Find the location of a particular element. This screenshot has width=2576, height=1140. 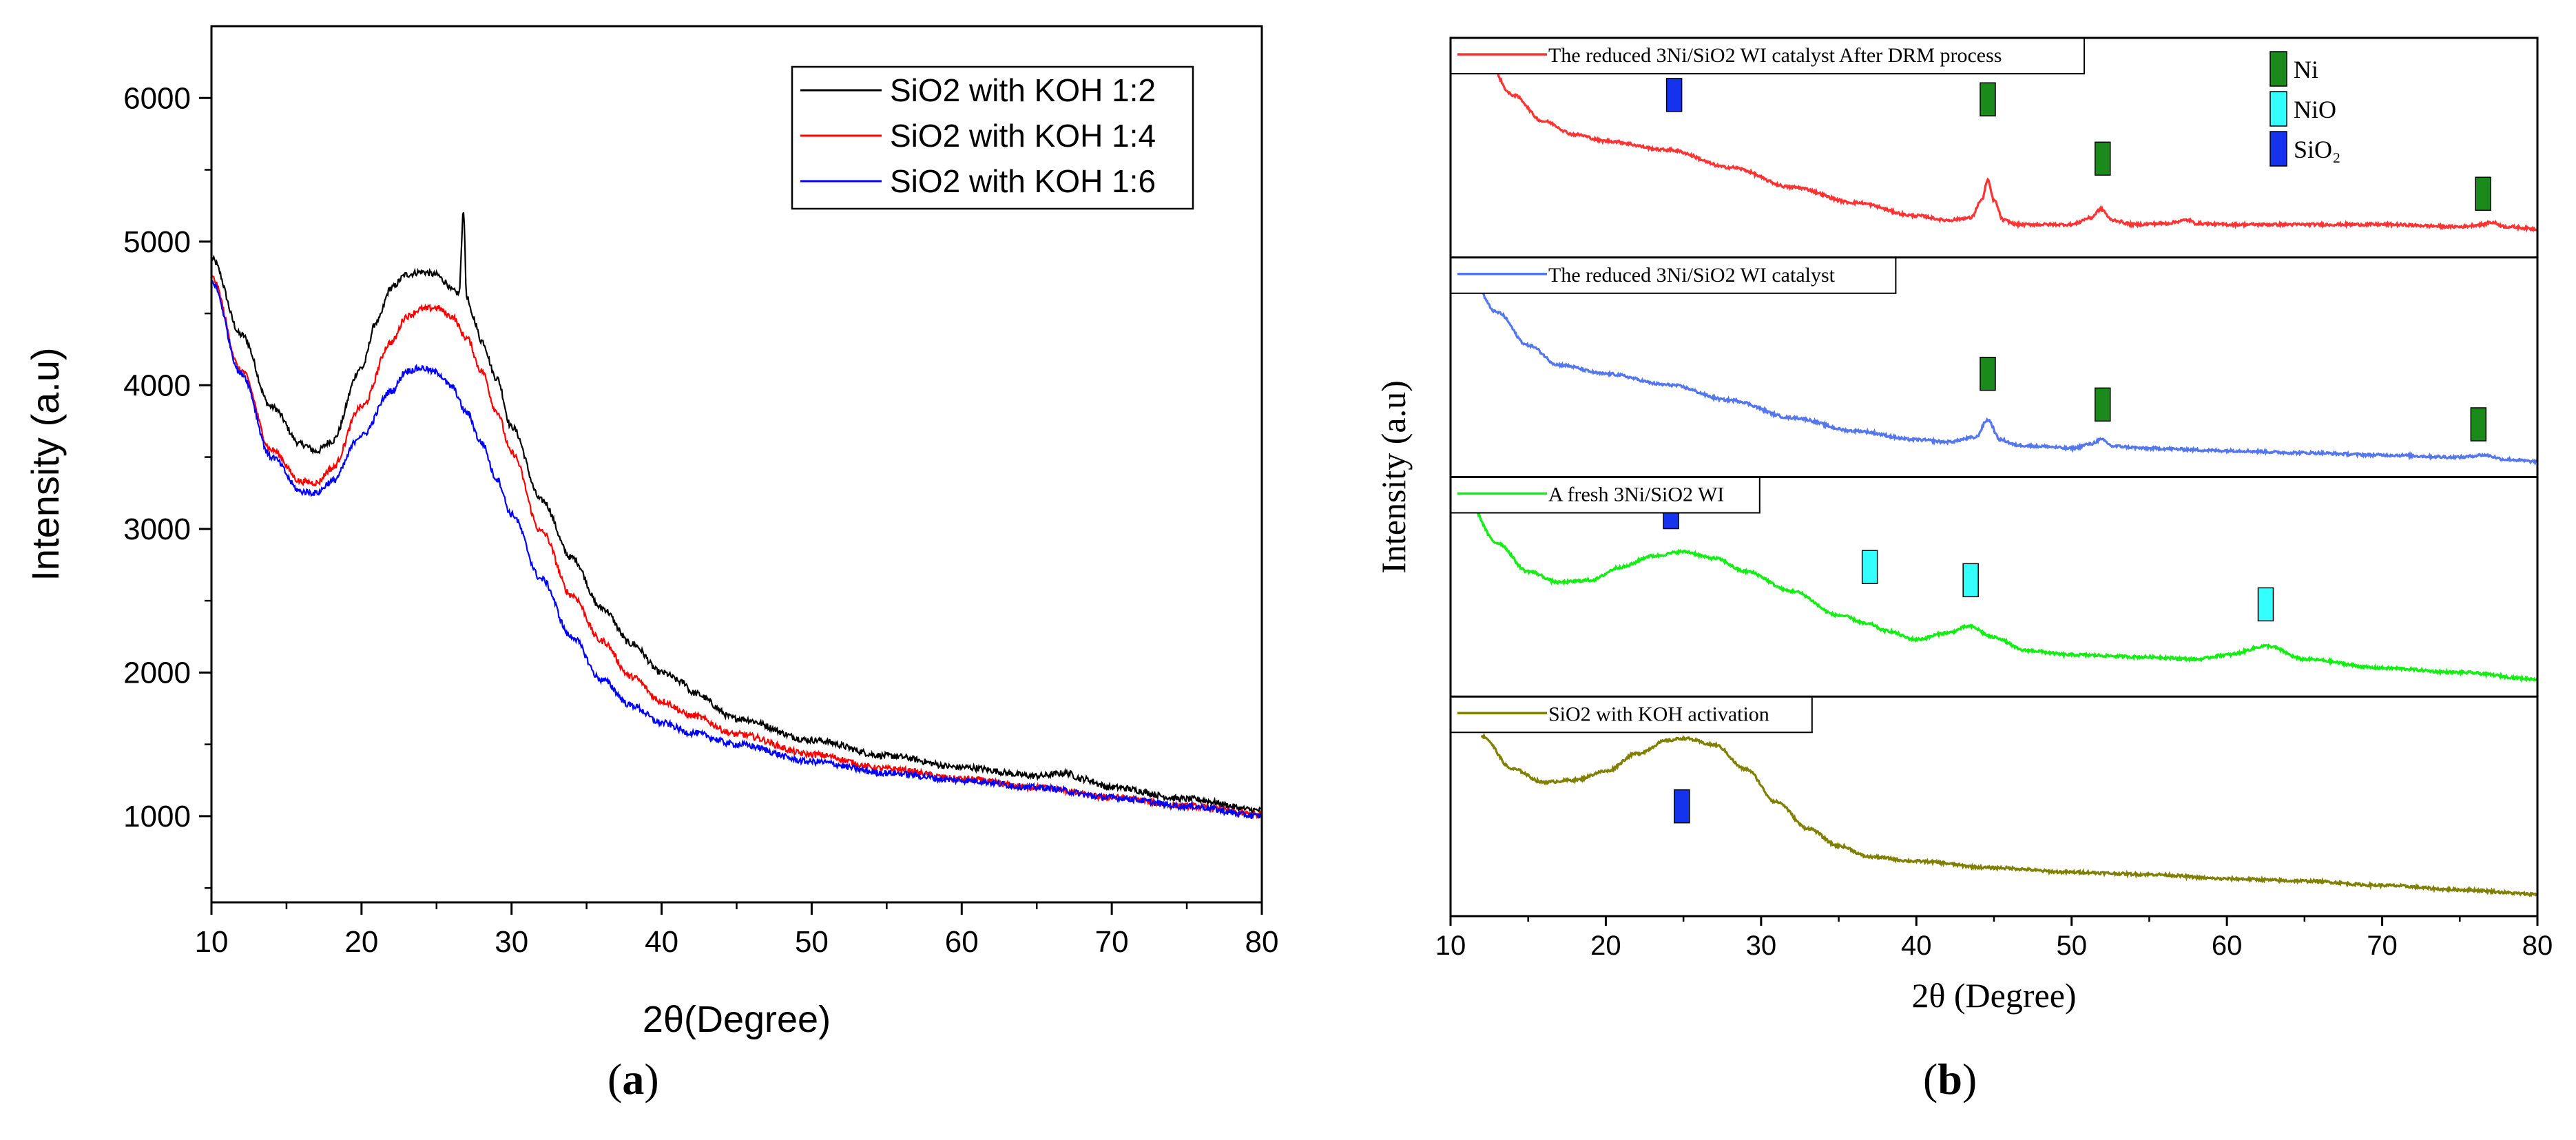

x-tick-label-a: 80 is located at coordinates (1262, 942).